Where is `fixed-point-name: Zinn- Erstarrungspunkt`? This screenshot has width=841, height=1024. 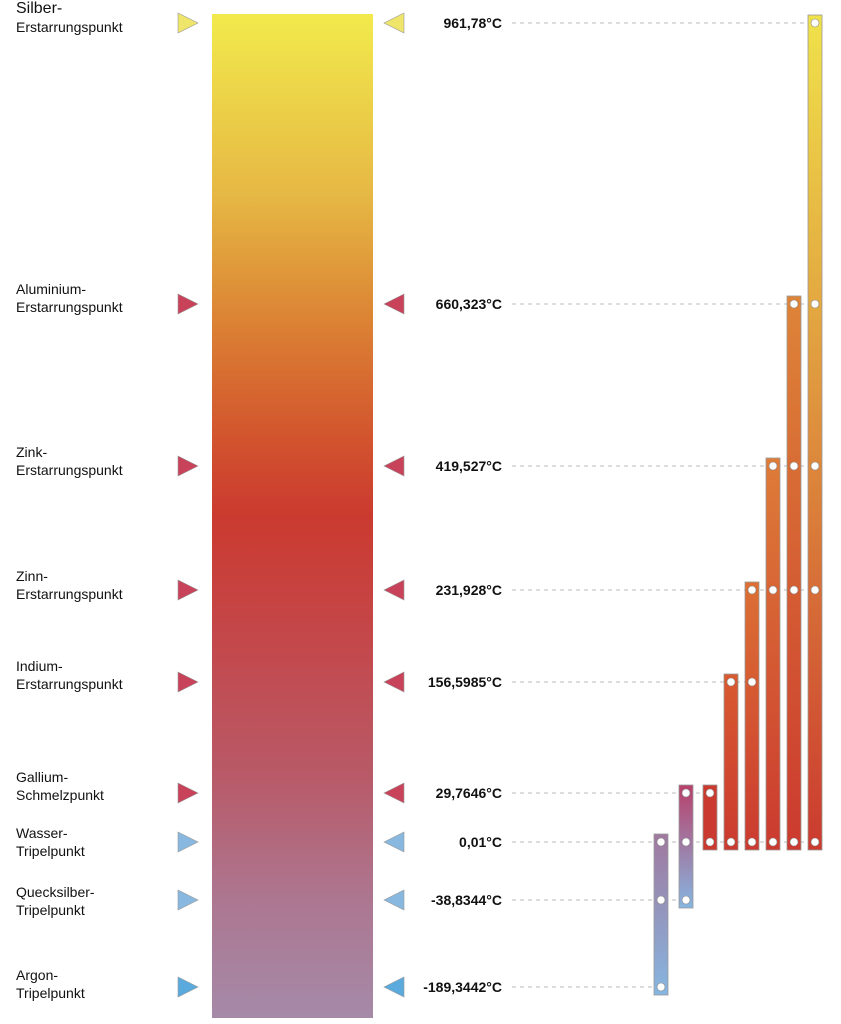 fixed-point-name: Zinn- Erstarrungspunkt is located at coordinates (69, 585).